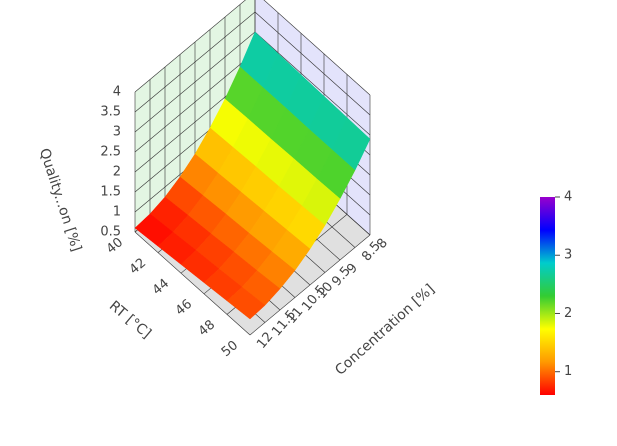 The image size is (617, 446). What do you see at coordinates (138, 267) in the screenshot?
I see `x-tick-label: 42` at bounding box center [138, 267].